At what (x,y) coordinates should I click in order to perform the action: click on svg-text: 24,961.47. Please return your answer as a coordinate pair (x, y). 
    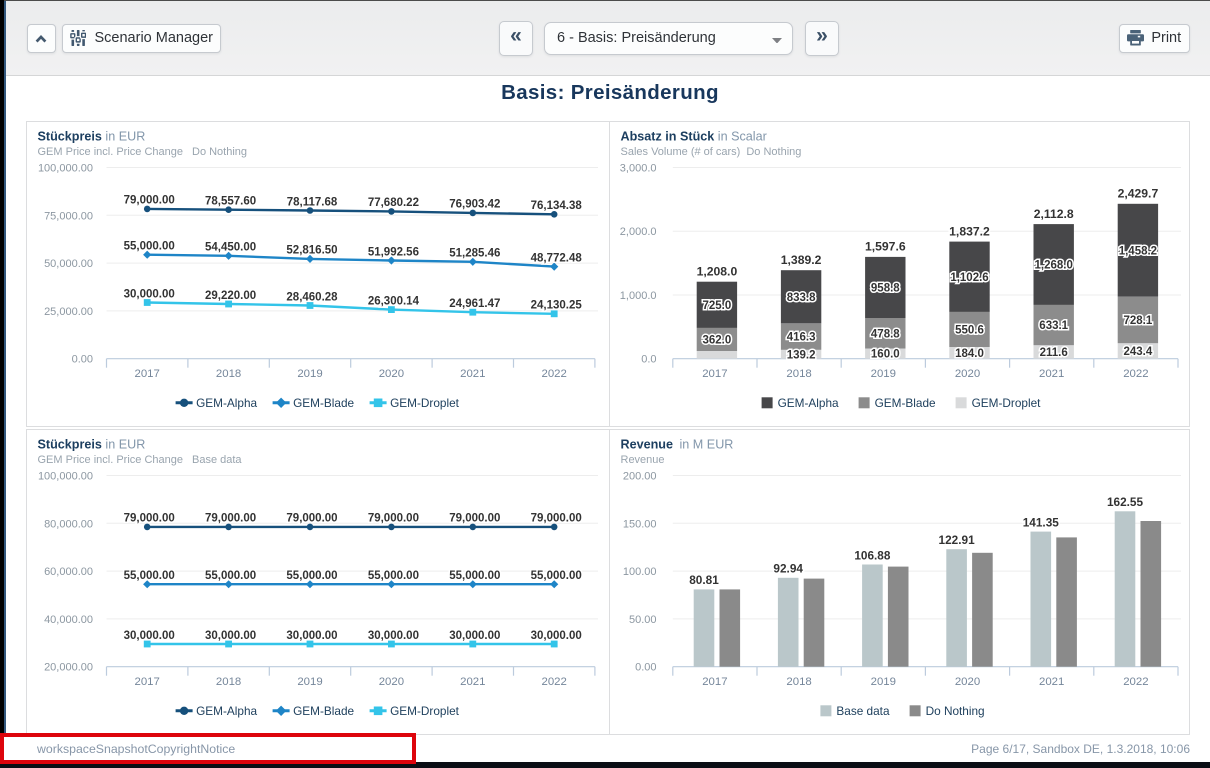
    Looking at the image, I should click on (474, 304).